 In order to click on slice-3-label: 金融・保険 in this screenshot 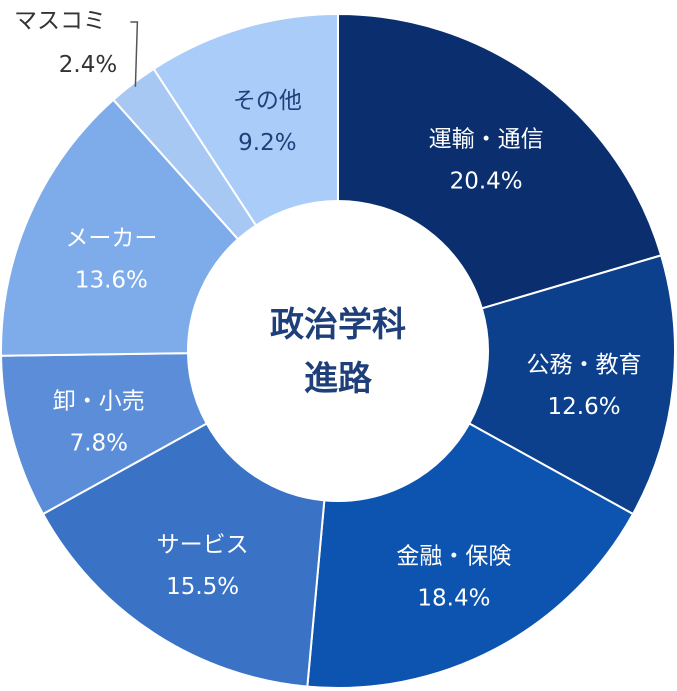, I will do `click(453, 557)`.